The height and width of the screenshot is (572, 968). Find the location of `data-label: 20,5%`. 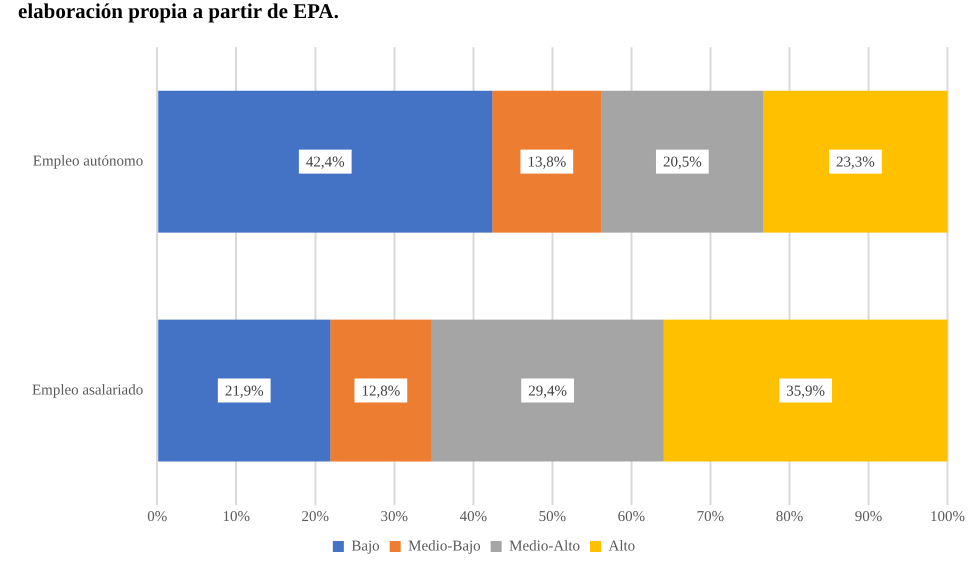

data-label: 20,5% is located at coordinates (682, 162).